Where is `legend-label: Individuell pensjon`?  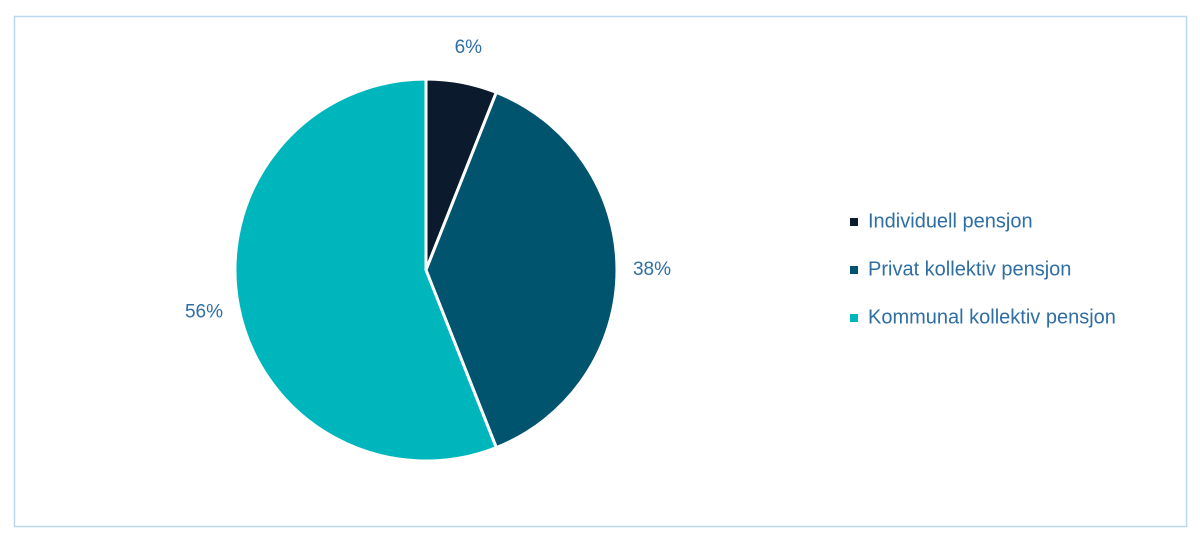
legend-label: Individuell pensjon is located at coordinates (950, 221).